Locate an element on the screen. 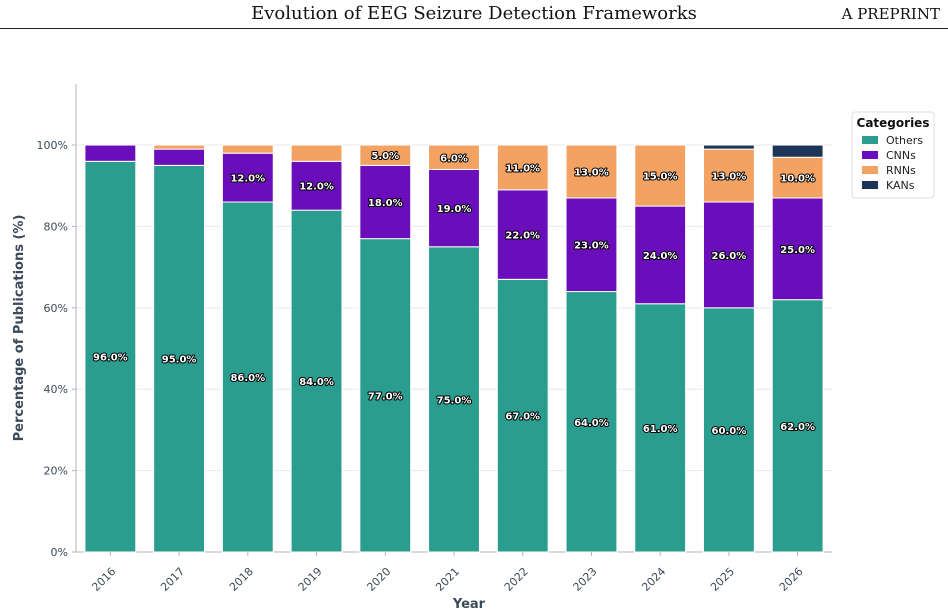 The width and height of the screenshot is (948, 615). data-label: 22.0% is located at coordinates (522, 236).